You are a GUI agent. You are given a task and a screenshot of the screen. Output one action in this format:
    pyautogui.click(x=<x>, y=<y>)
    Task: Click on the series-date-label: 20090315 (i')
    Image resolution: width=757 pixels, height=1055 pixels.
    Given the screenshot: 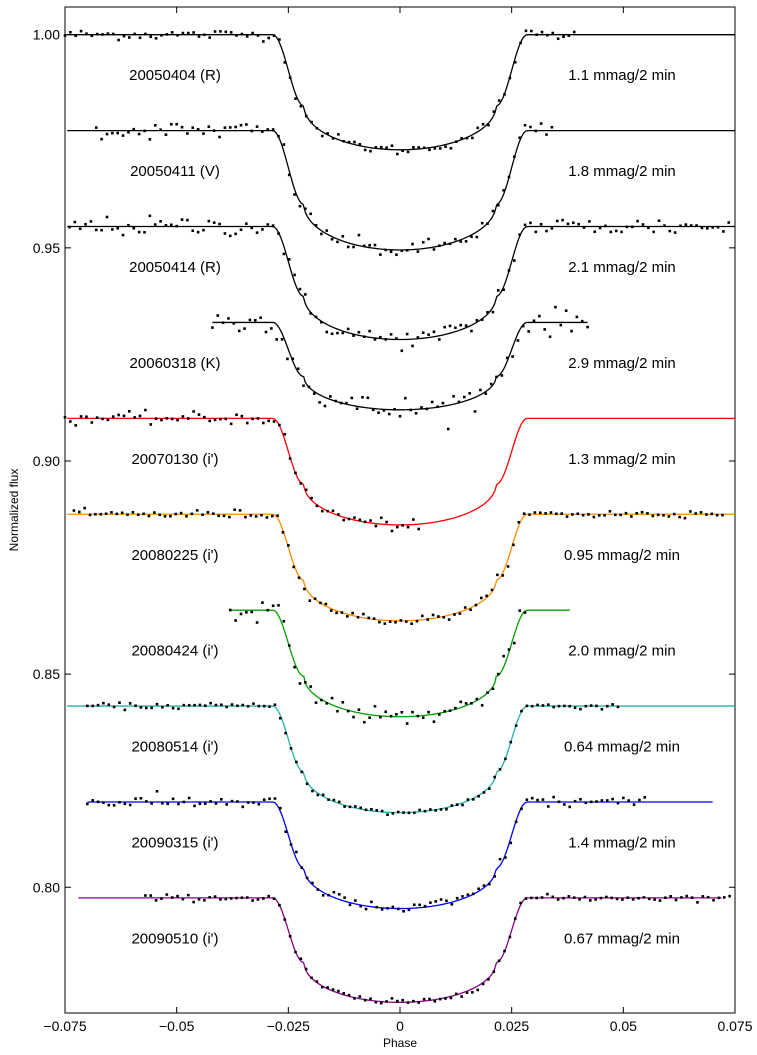 What is the action you would take?
    pyautogui.click(x=174, y=842)
    